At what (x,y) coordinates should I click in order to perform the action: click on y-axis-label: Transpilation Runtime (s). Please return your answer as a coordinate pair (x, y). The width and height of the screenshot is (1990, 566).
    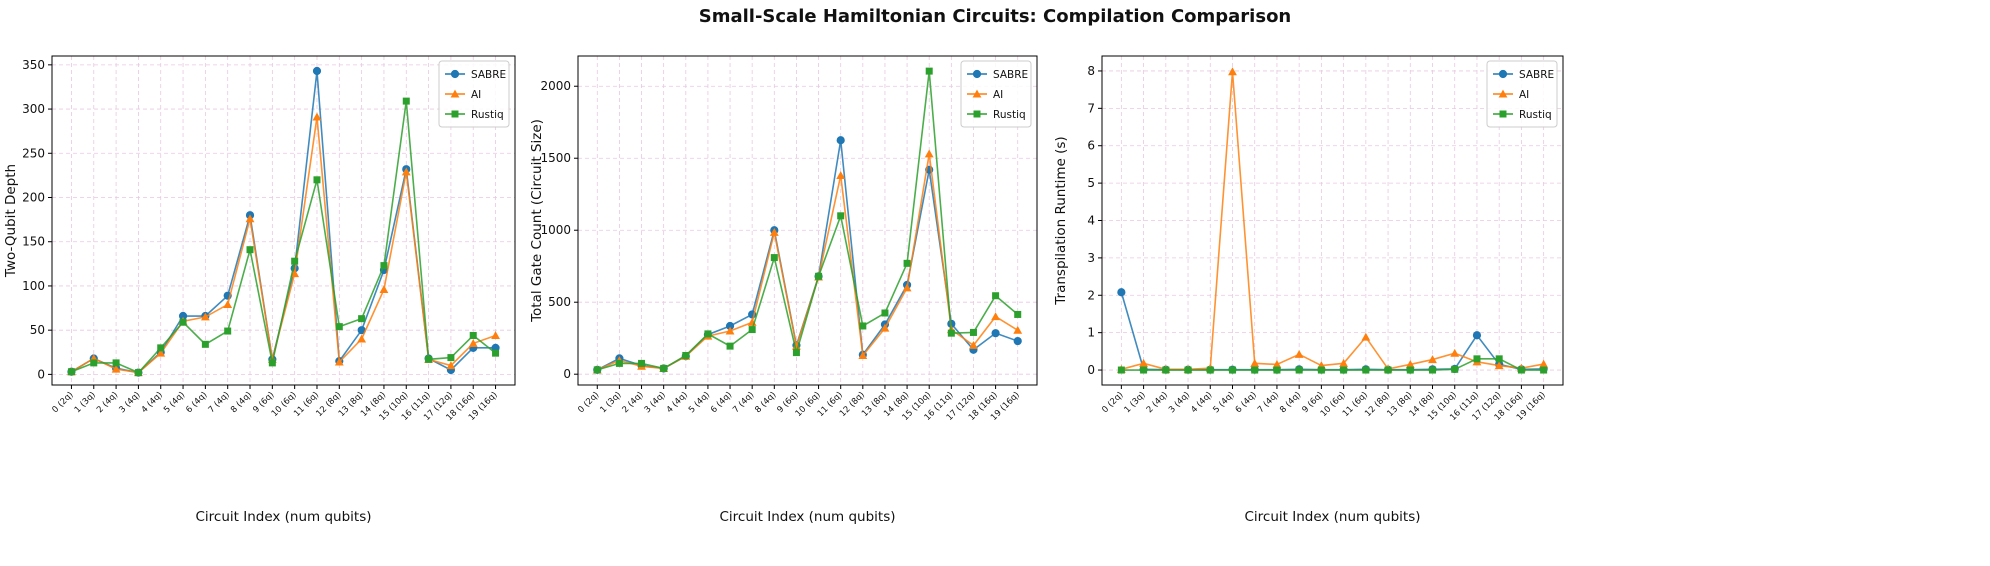
    Looking at the image, I should click on (1061, 220).